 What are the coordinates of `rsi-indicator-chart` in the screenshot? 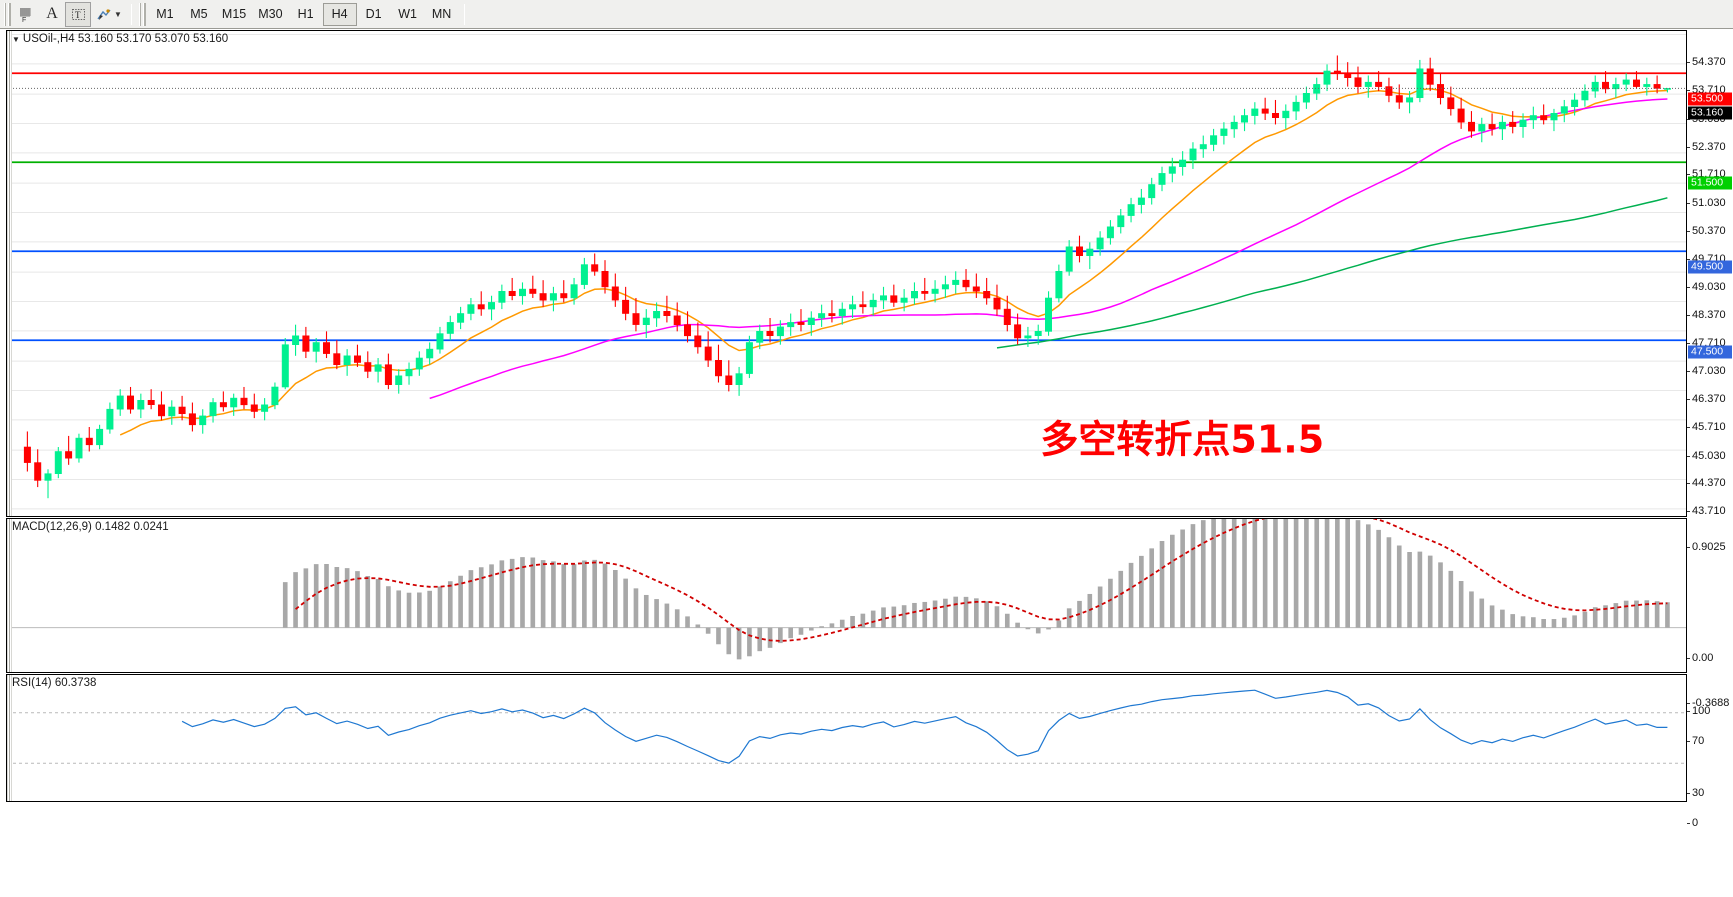 It's located at (846, 726).